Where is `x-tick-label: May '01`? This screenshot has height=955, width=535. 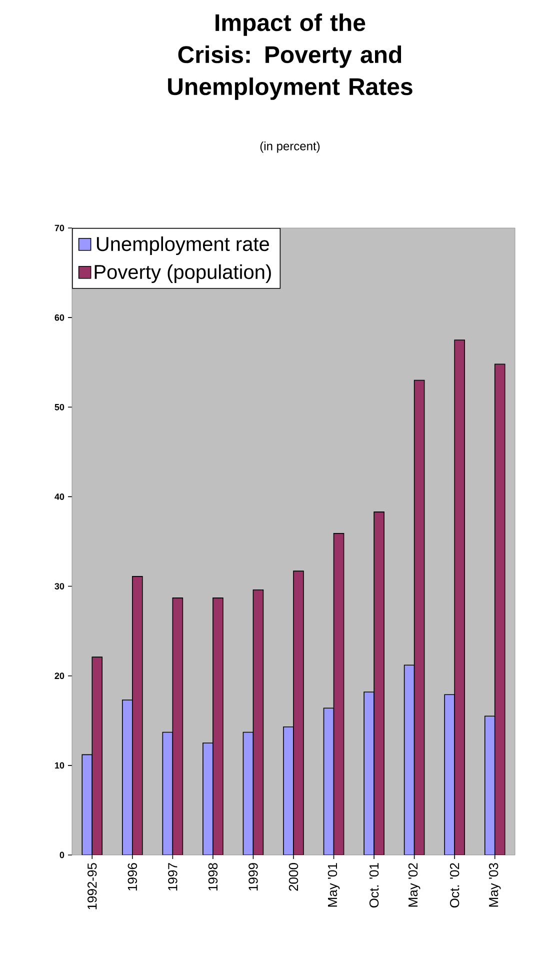 x-tick-label: May '01 is located at coordinates (334, 885).